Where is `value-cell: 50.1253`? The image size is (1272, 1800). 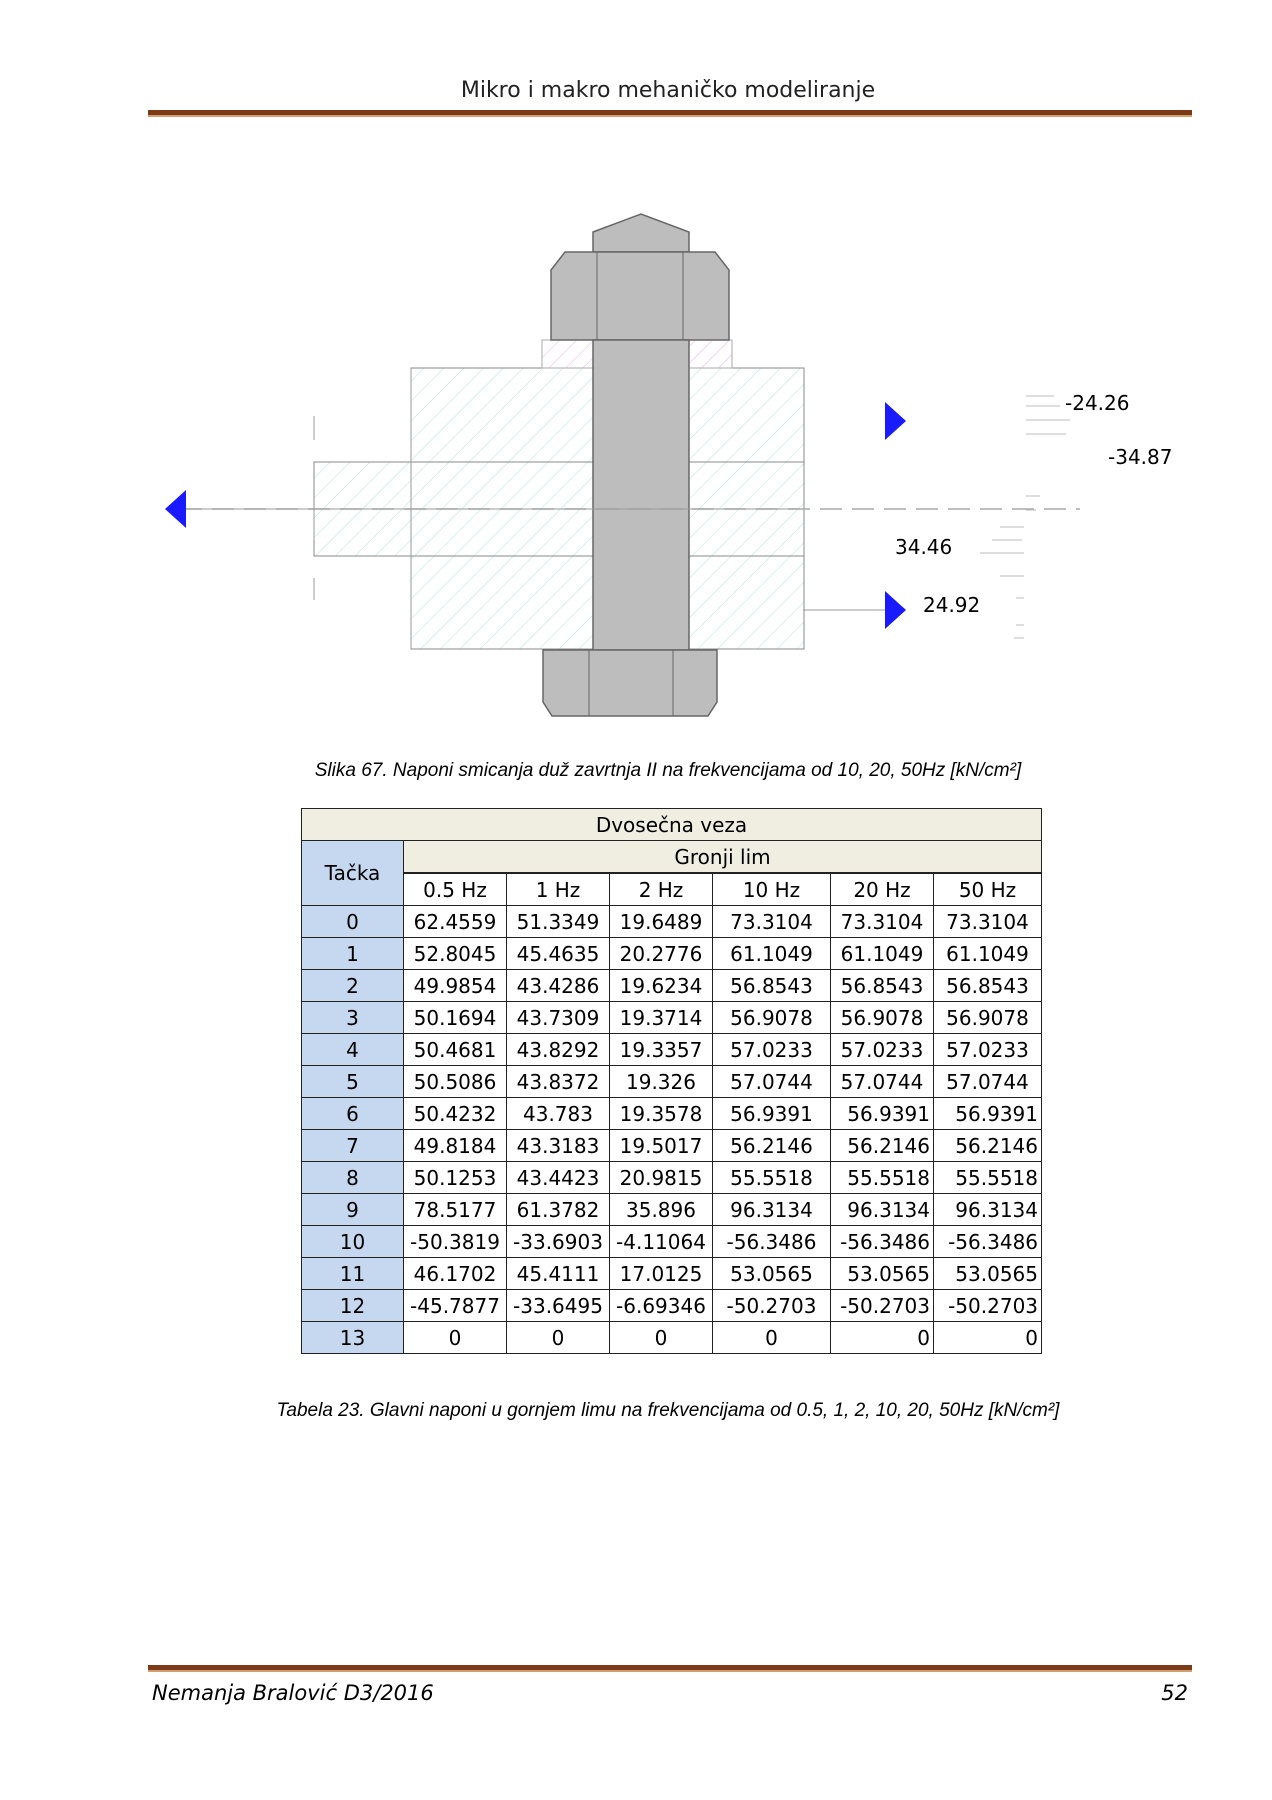 value-cell: 50.1253 is located at coordinates (455, 1177).